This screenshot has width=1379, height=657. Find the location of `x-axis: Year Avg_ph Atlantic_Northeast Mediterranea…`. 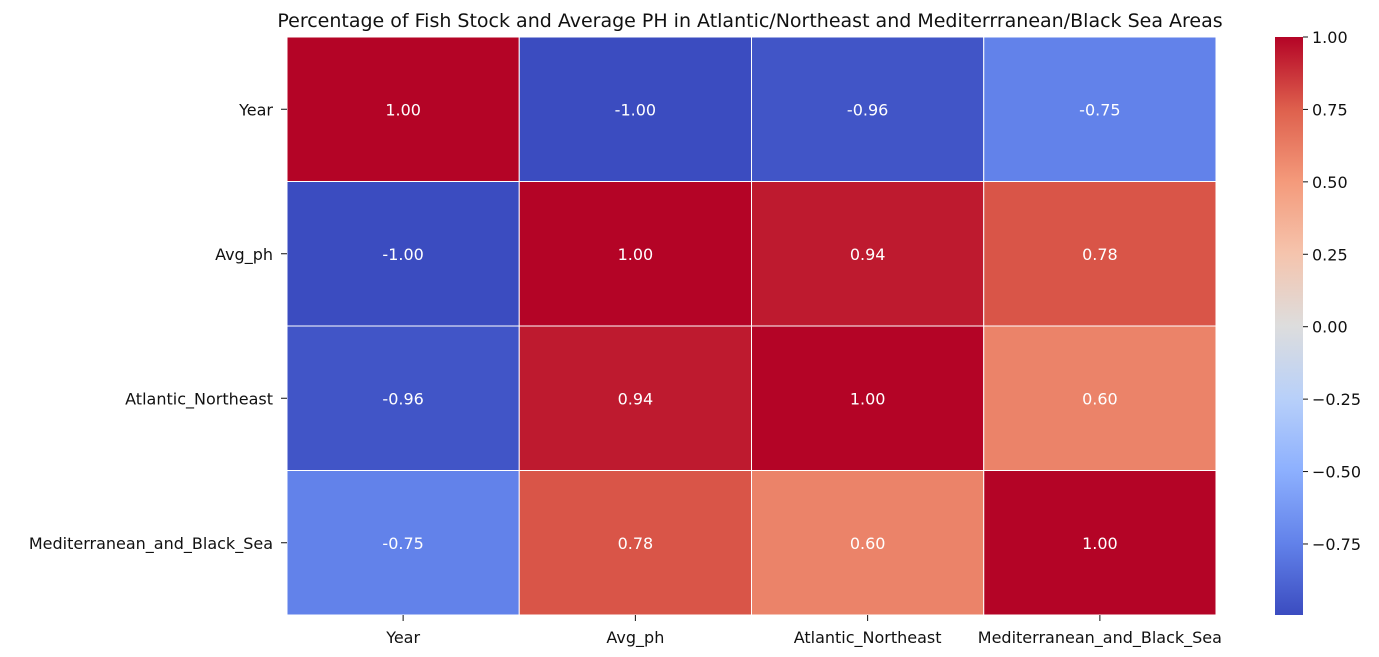

x-axis: Year Avg_ph Atlantic_Northeast Mediterranea… is located at coordinates (803, 631).